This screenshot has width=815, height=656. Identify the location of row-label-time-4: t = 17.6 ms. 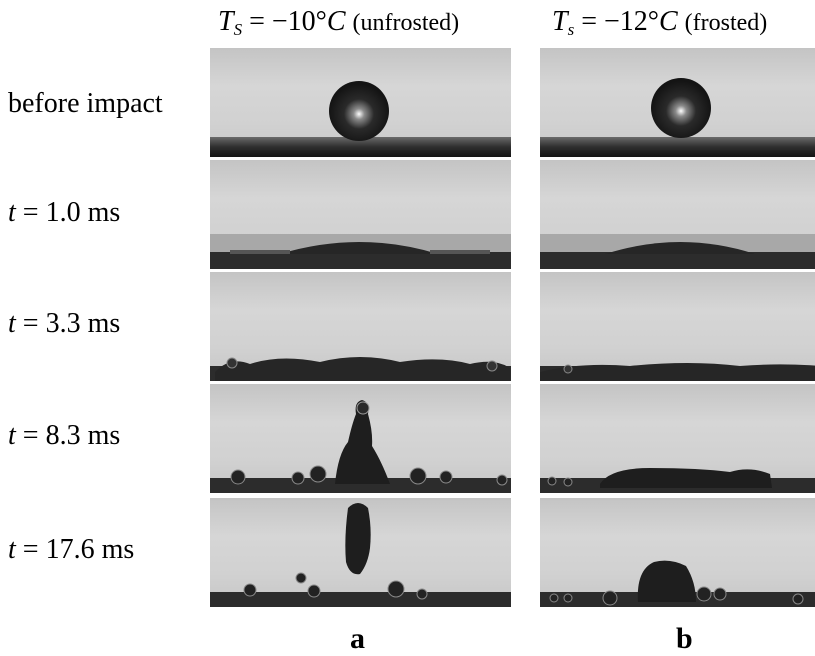
(71, 550).